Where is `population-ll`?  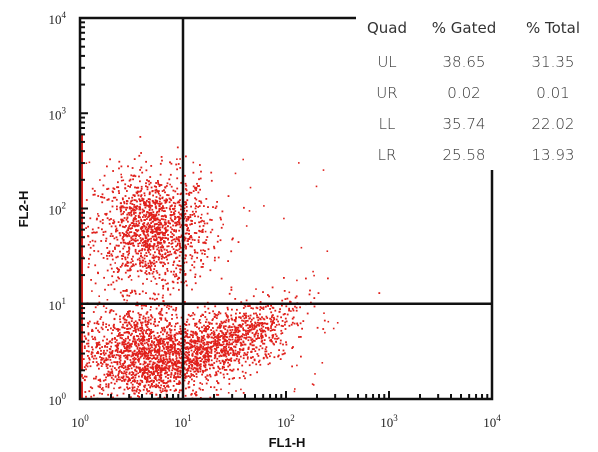
population-ll is located at coordinates (163, 334).